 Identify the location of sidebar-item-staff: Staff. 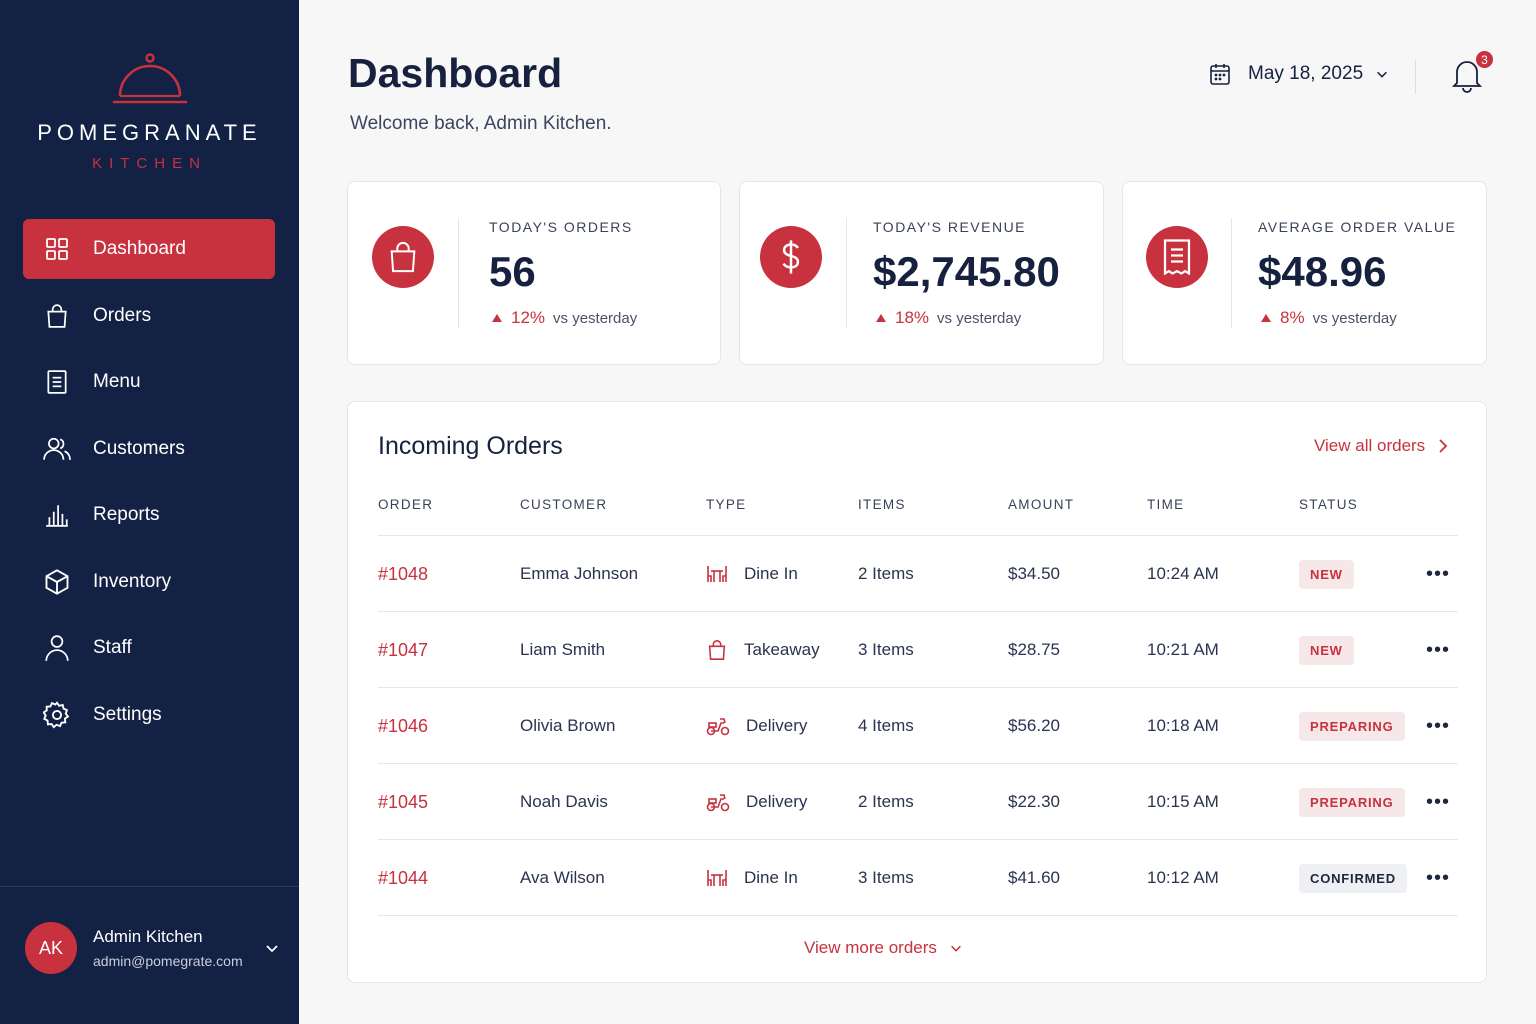
(149, 648).